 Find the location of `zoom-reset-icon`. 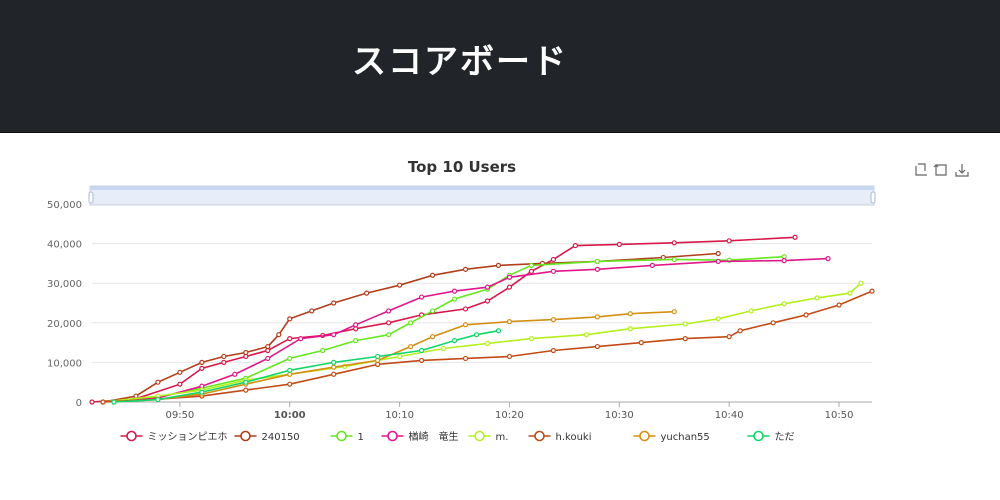

zoom-reset-icon is located at coordinates (940, 170).